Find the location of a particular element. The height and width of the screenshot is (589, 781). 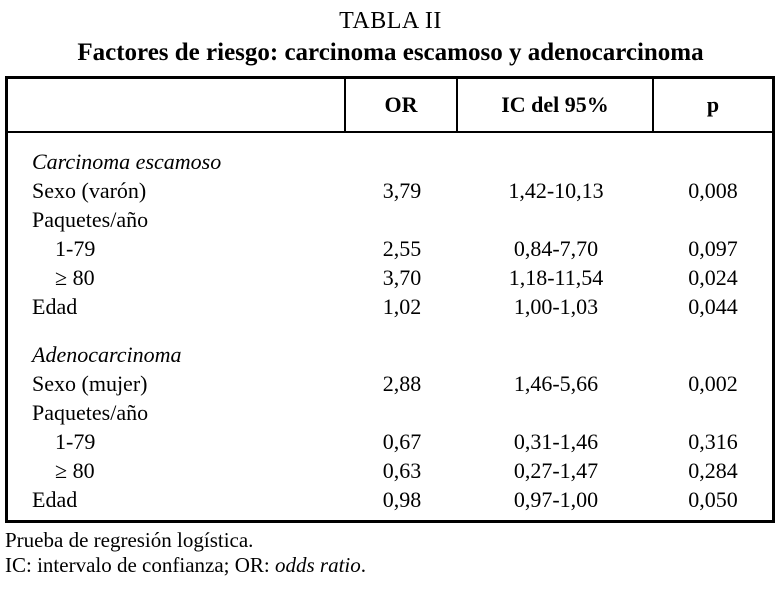

row-or-value: 0,67 is located at coordinates (402, 441).